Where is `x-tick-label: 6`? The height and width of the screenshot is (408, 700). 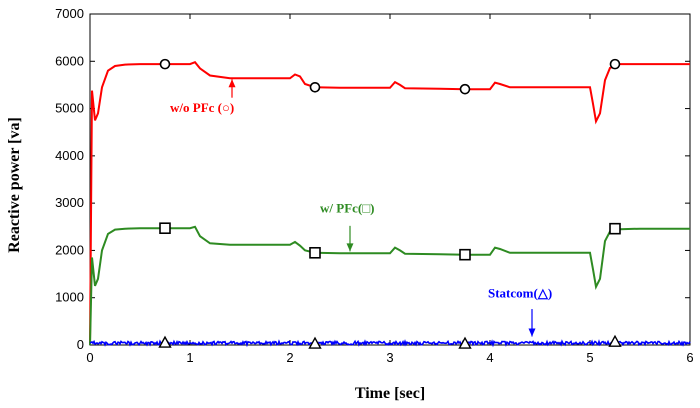
x-tick-label: 6 is located at coordinates (689, 357).